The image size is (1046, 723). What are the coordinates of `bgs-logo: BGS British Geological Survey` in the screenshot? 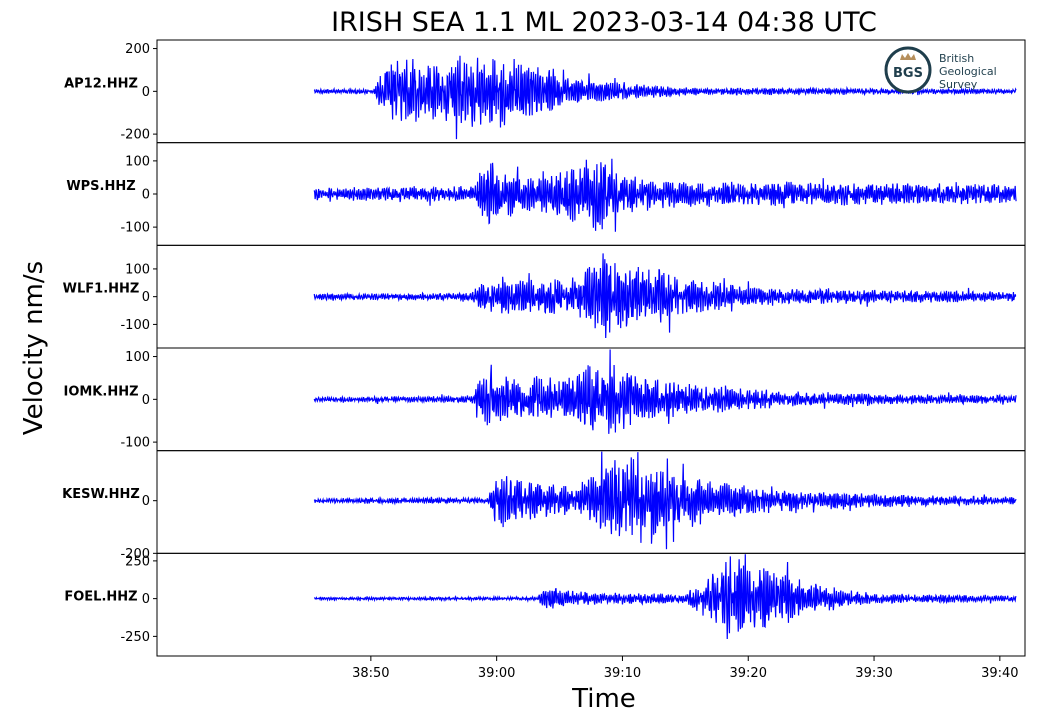 It's located at (940, 70).